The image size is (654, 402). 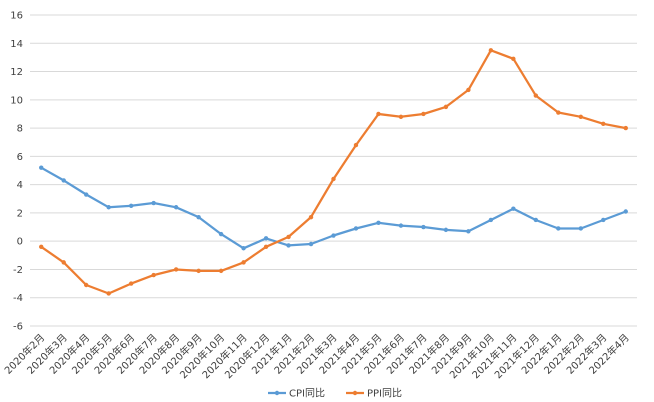 I want to click on y-axis: -6 -4 -2 0 2 4 6 8 10 12 14 16, so click(x=16, y=172).